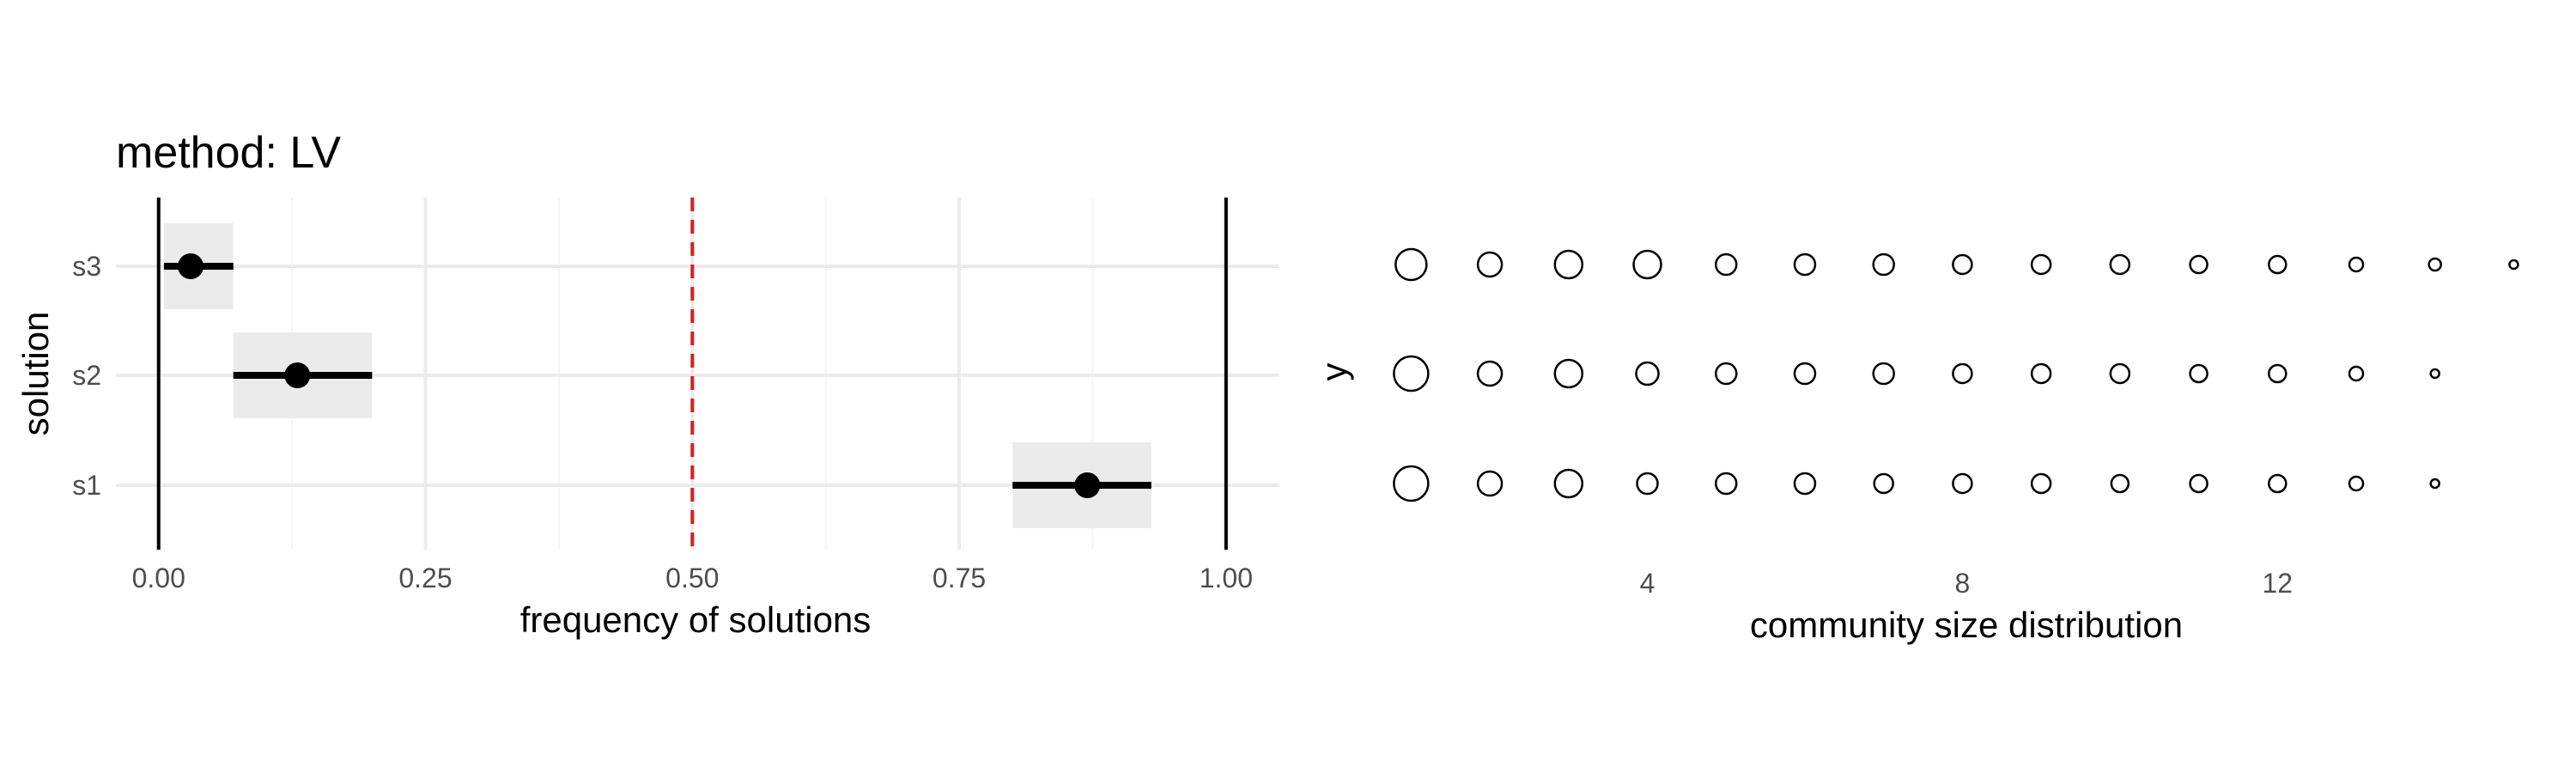 The height and width of the screenshot is (773, 2576). I want to click on y-tick-label: s2, so click(86, 375).